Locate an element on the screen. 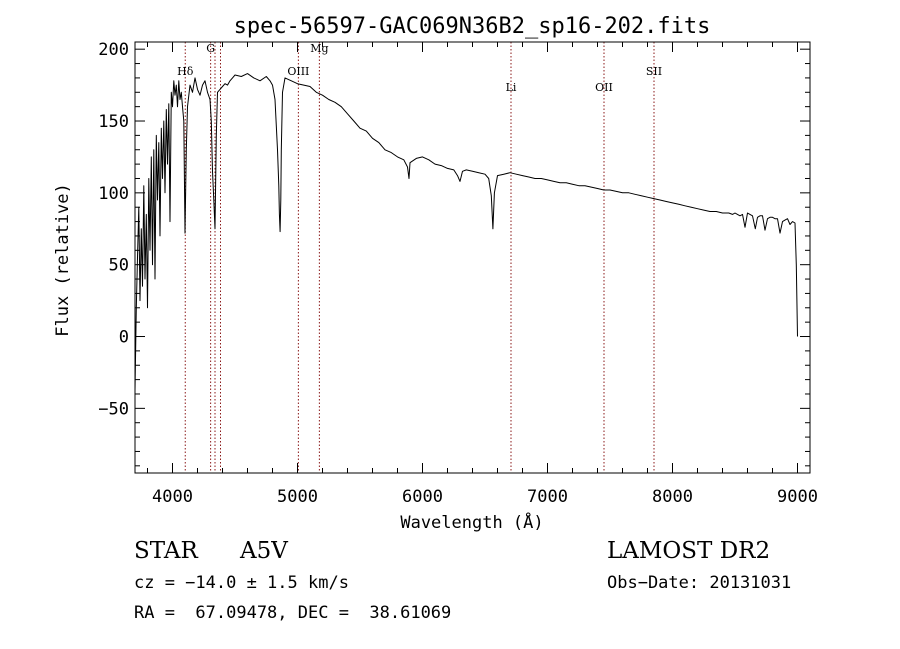 The width and height of the screenshot is (900, 649). spectral-line-label: Mg is located at coordinates (319, 48).